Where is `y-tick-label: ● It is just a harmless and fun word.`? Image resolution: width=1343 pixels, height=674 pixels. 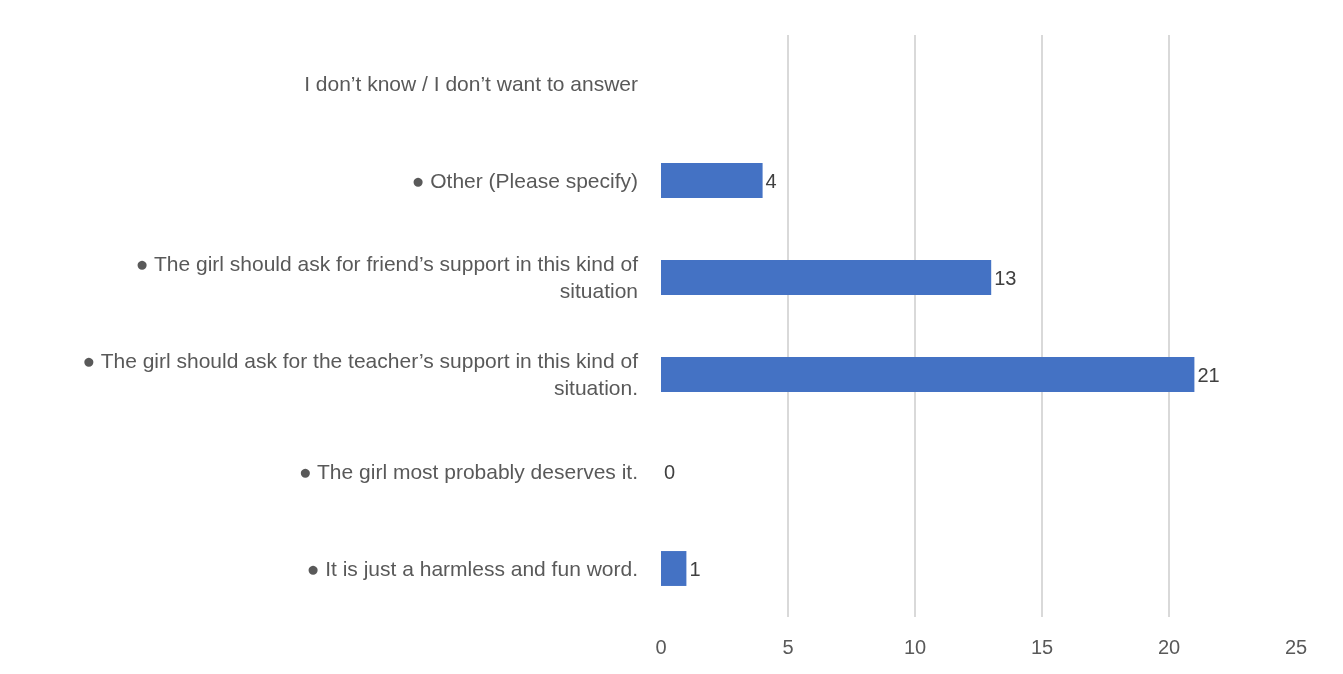
y-tick-label: ● It is just a harmless and fun word. is located at coordinates (472, 568).